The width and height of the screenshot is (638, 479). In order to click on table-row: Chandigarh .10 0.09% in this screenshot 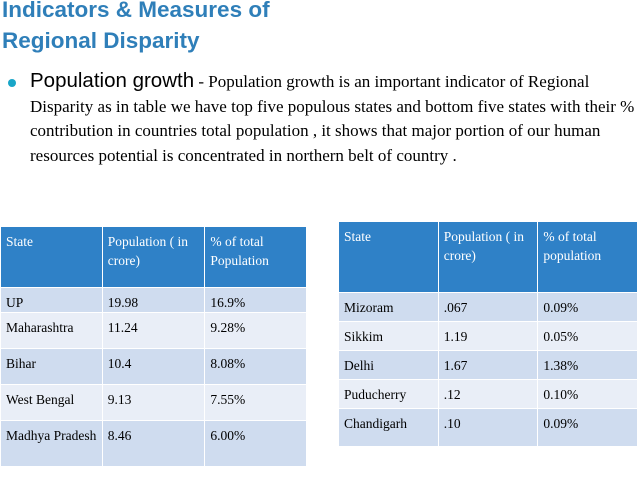, I will do `click(488, 427)`.